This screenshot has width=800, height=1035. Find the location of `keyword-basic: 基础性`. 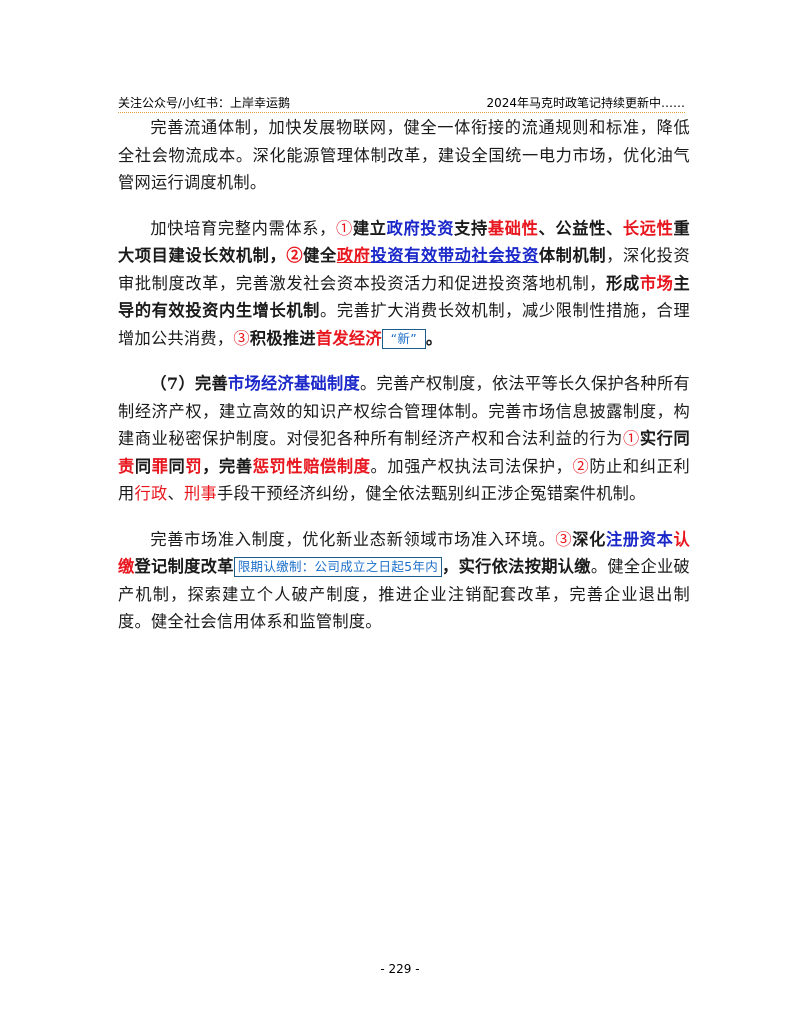

keyword-basic: 基础性 is located at coordinates (513, 228).